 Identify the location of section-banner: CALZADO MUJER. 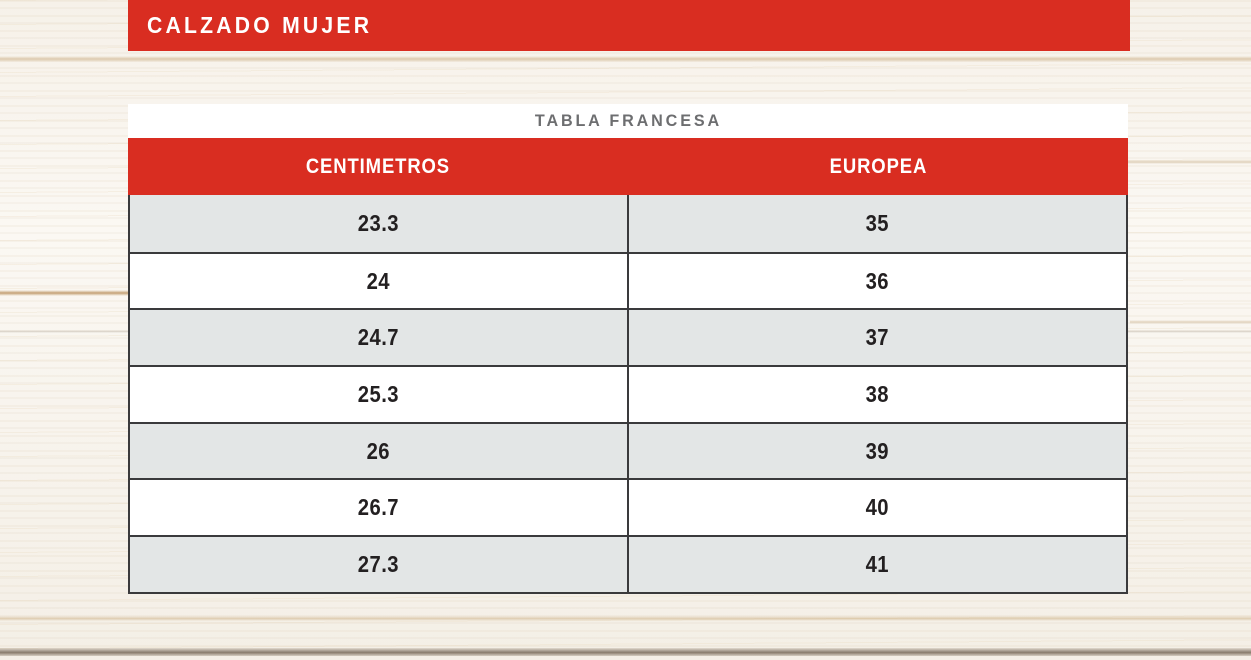
(629, 25).